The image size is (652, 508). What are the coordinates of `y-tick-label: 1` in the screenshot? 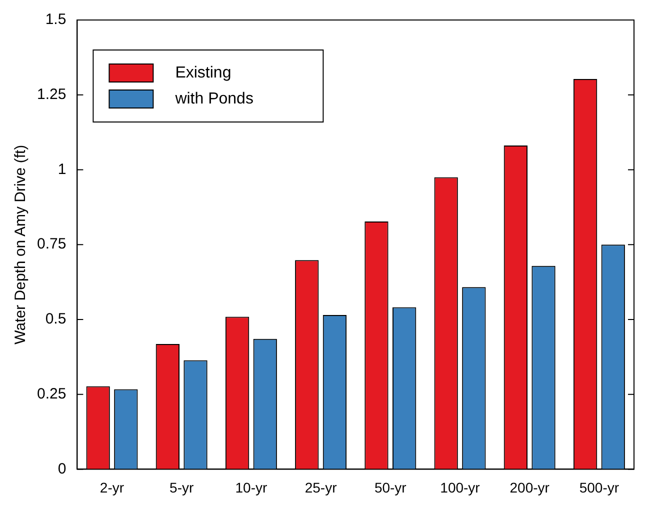 It's located at (62, 169).